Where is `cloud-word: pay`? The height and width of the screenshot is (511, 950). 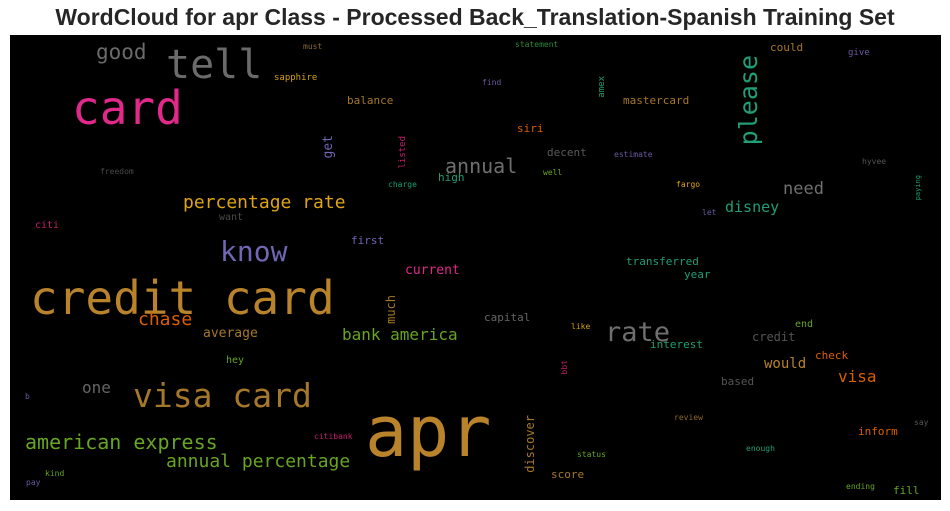
cloud-word: pay is located at coordinates (33, 482).